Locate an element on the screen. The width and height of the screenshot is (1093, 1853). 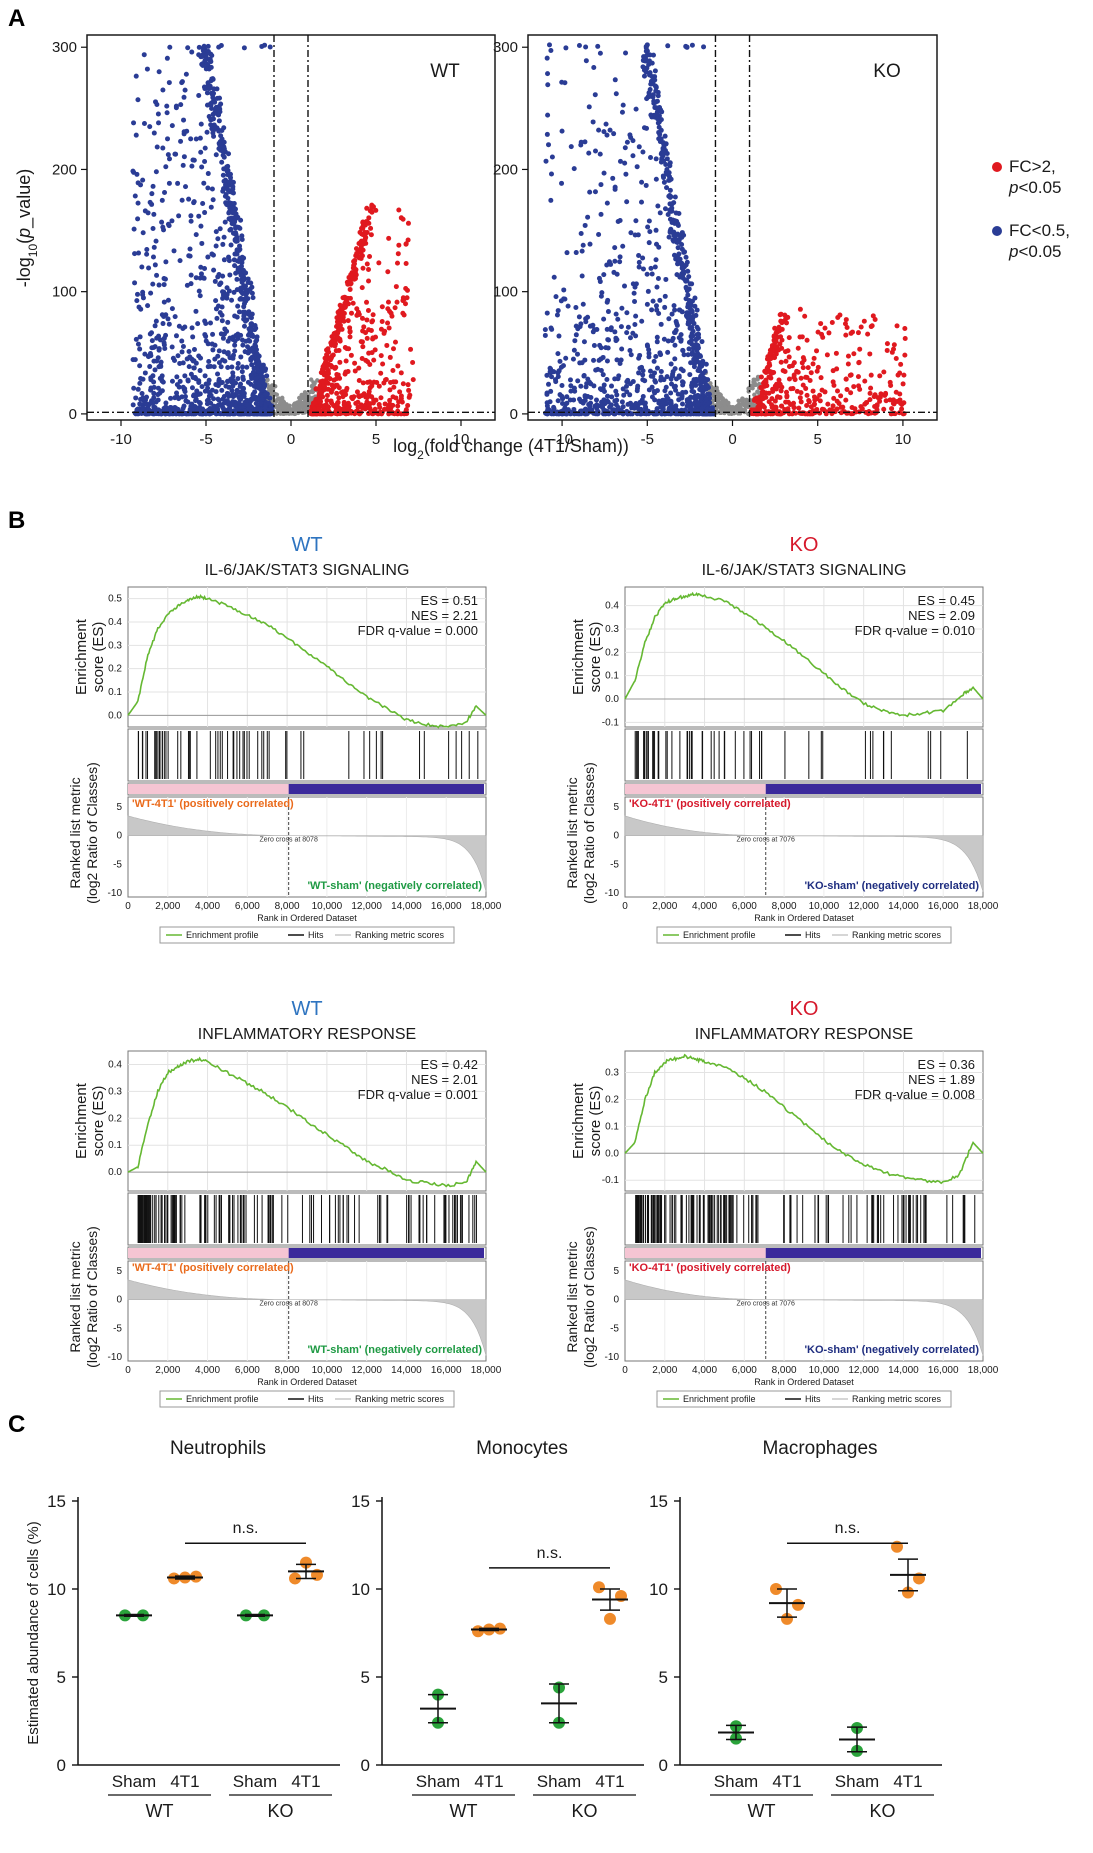
class-bar-negative is located at coordinates (386, 1253).